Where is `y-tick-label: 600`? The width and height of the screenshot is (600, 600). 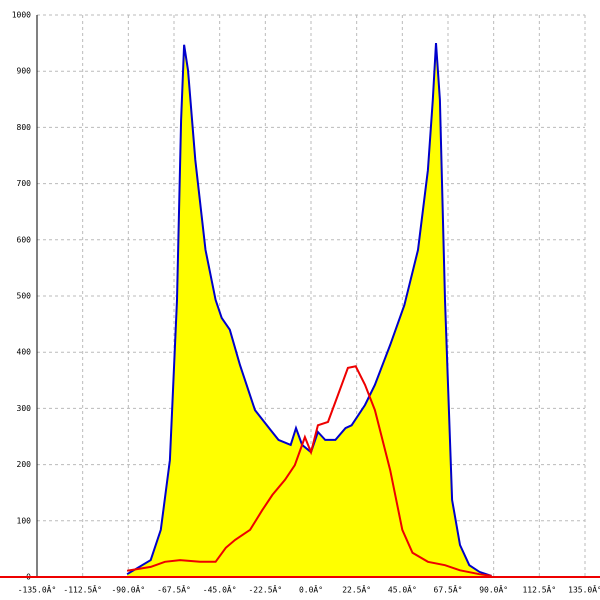
y-tick-label: 600 is located at coordinates (24, 239).